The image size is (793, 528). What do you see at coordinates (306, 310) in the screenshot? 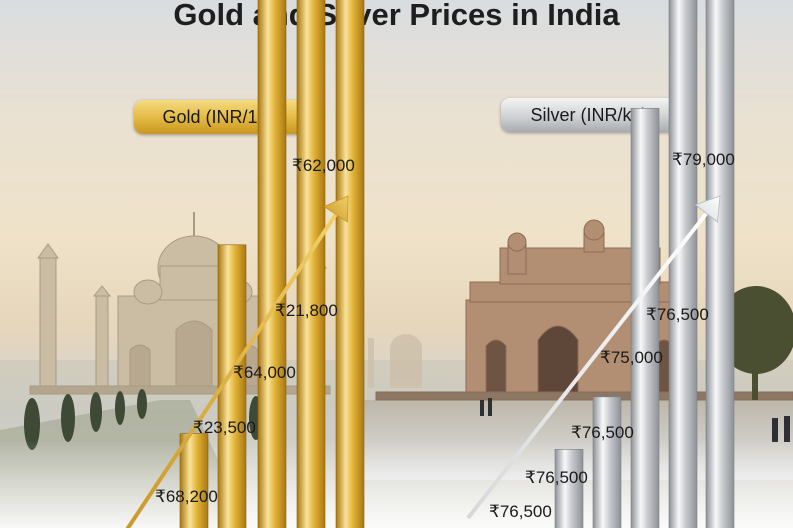
I see `gold-data-label: ₹21,800` at bounding box center [306, 310].